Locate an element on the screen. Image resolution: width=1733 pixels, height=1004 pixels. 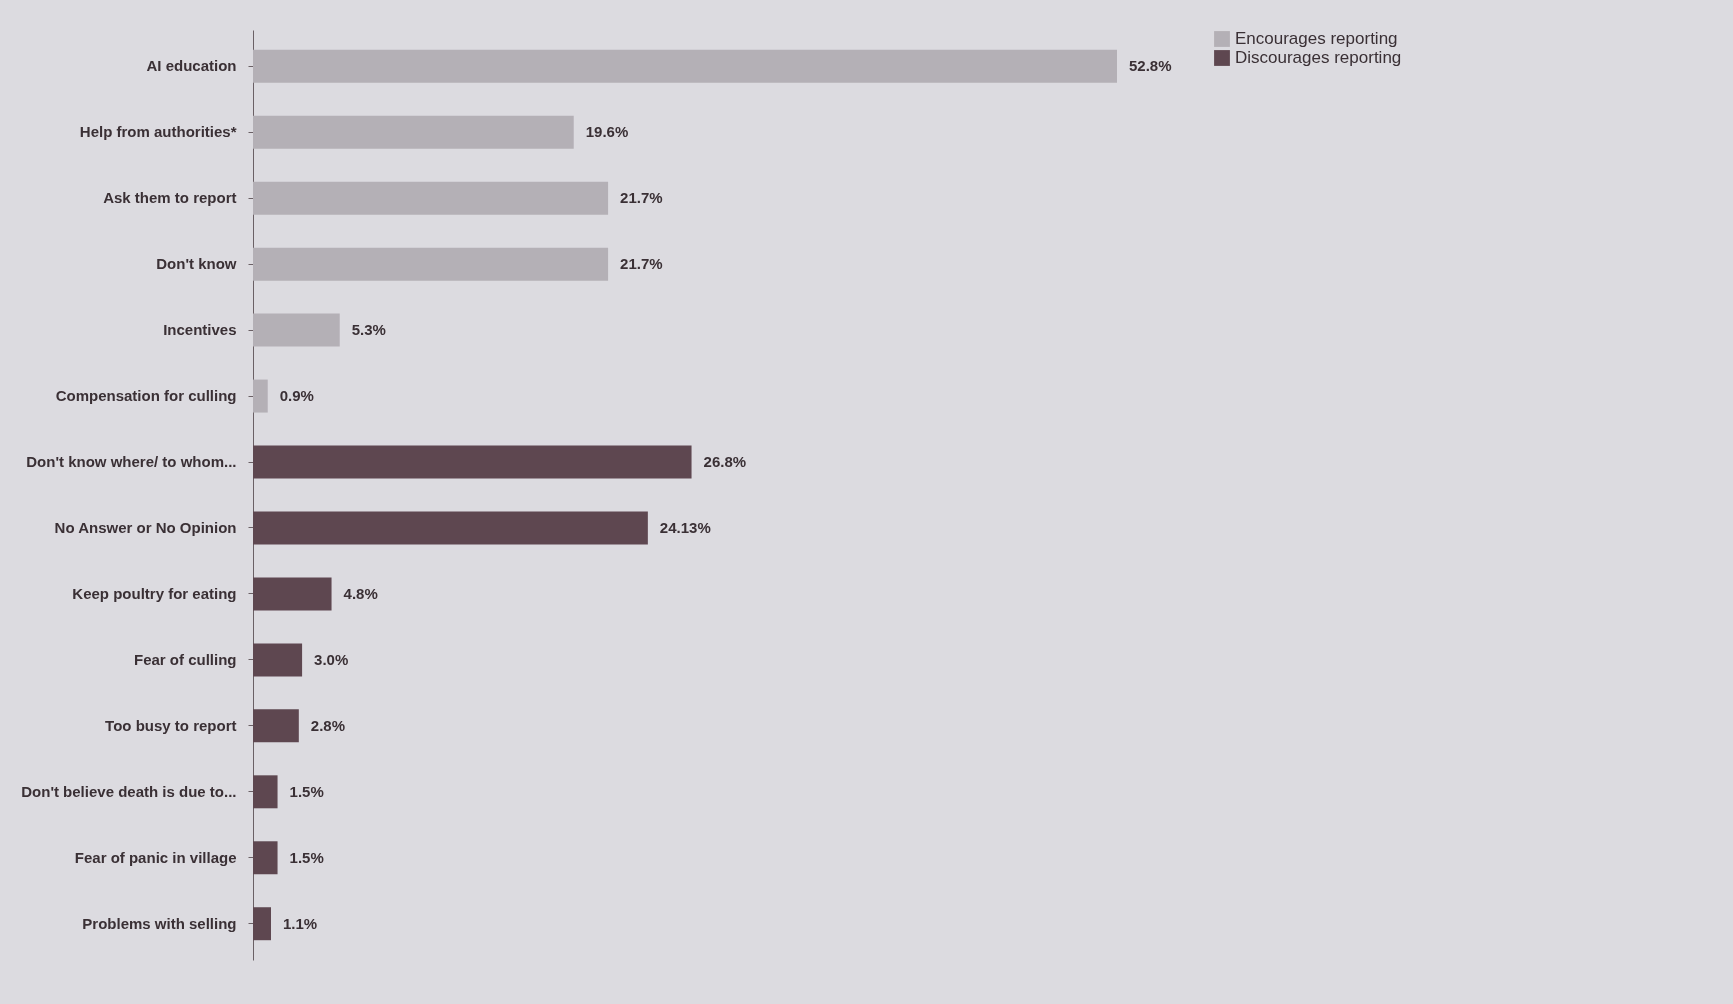
legend-label: Discourages reporting is located at coordinates (1318, 57).